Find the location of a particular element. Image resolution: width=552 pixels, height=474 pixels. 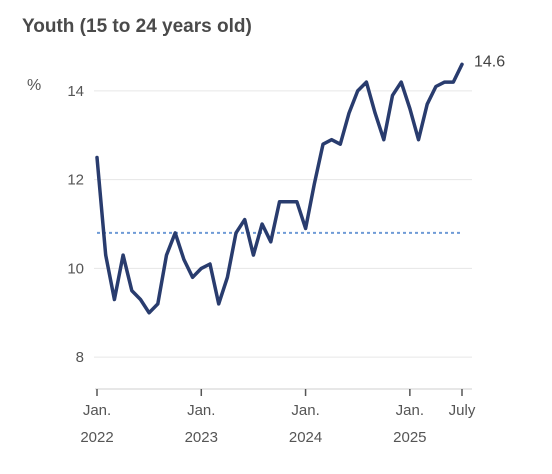

x-tick-year-label: 2023 is located at coordinates (201, 437).